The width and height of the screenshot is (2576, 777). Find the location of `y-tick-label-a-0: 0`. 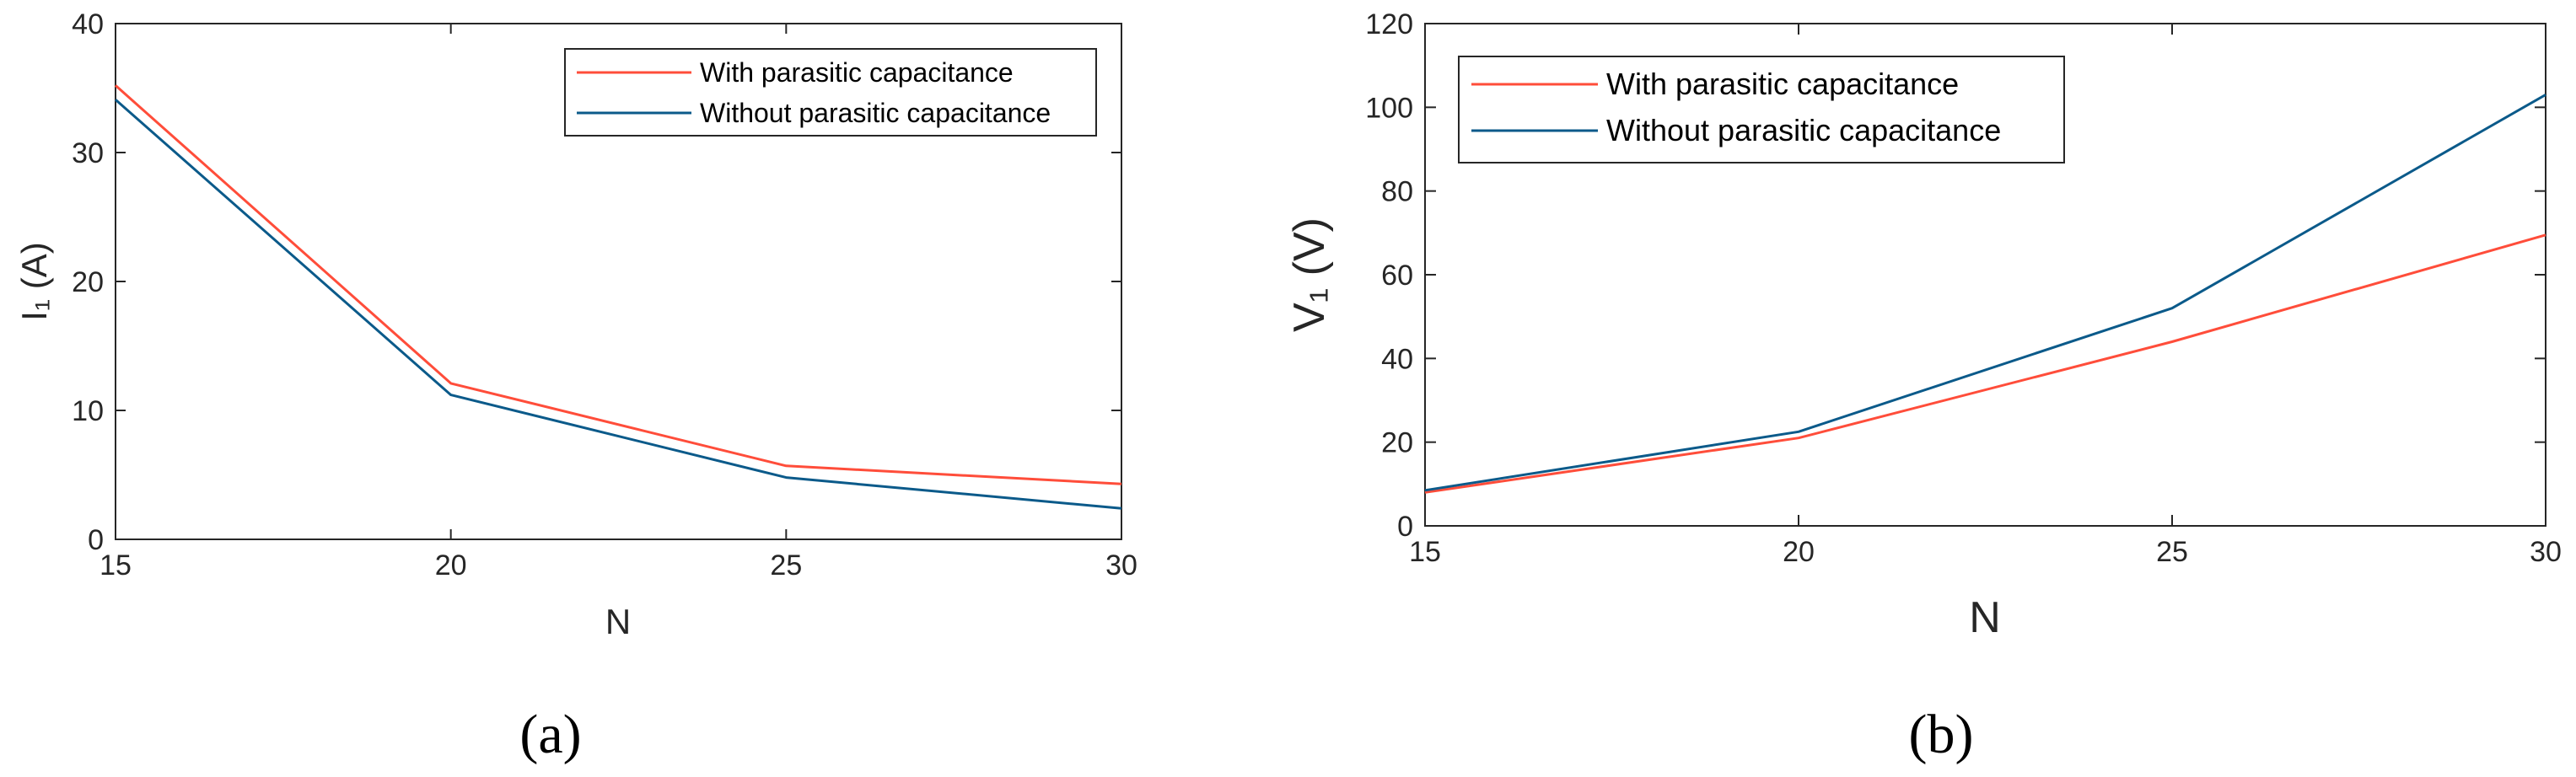

y-tick-label-a-0: 0 is located at coordinates (96, 540).